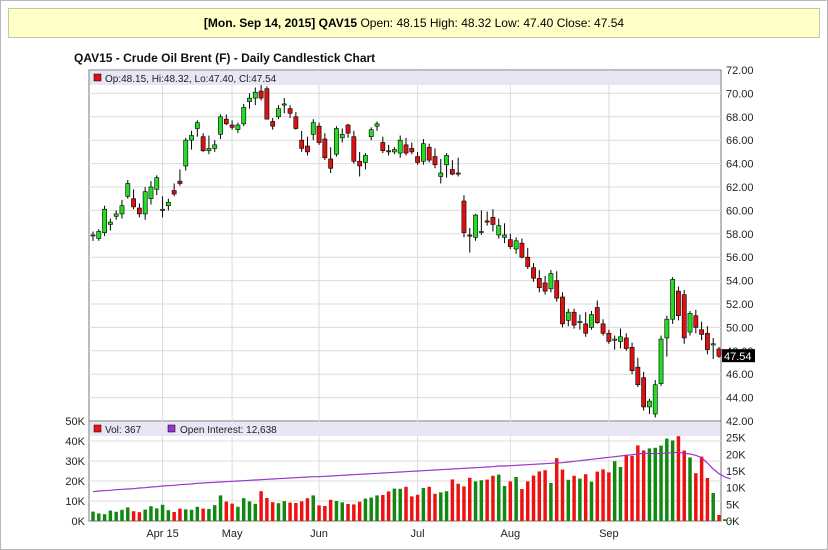 This screenshot has height=550, width=828. I want to click on quote-close: 47.54, so click(609, 23).